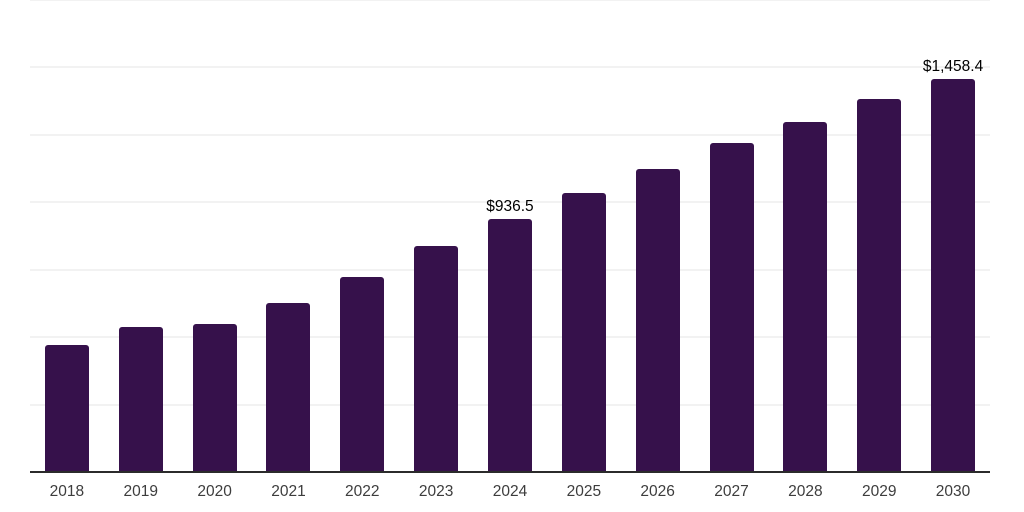 The height and width of the screenshot is (512, 1024). What do you see at coordinates (214, 491) in the screenshot?
I see `x-tick-label: 2020` at bounding box center [214, 491].